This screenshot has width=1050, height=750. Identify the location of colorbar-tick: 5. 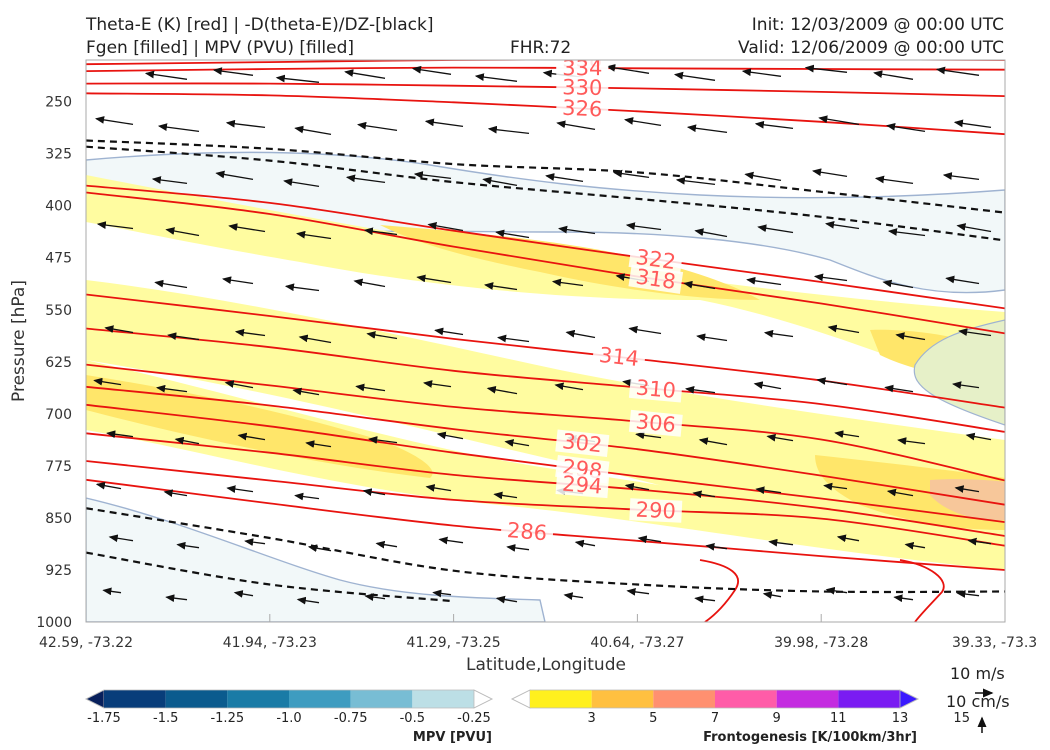
(653, 718).